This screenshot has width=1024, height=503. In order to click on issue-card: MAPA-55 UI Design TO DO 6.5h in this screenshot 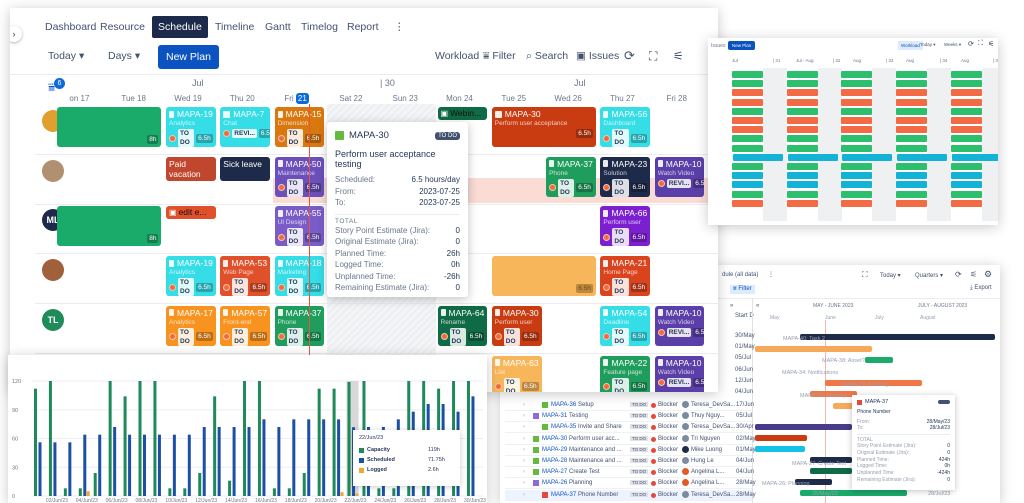, I will do `click(299, 226)`.